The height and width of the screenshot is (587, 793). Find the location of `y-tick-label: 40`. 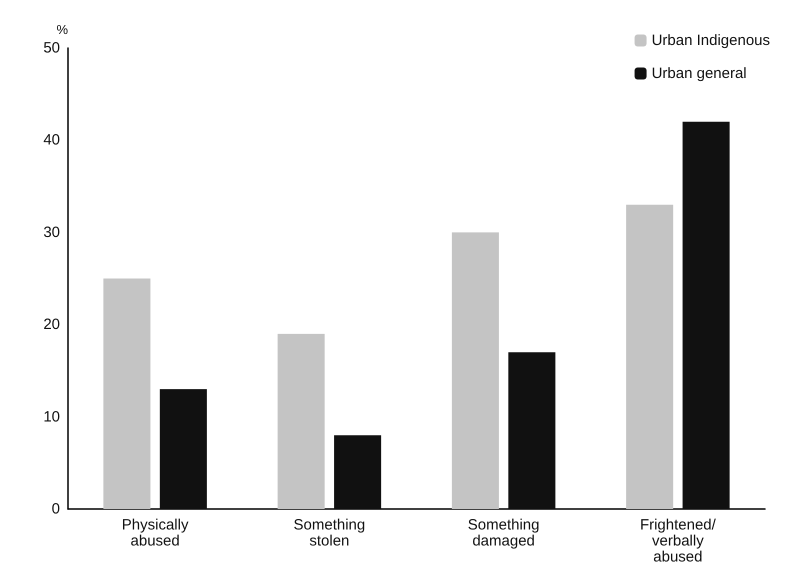

y-tick-label: 40 is located at coordinates (51, 140).